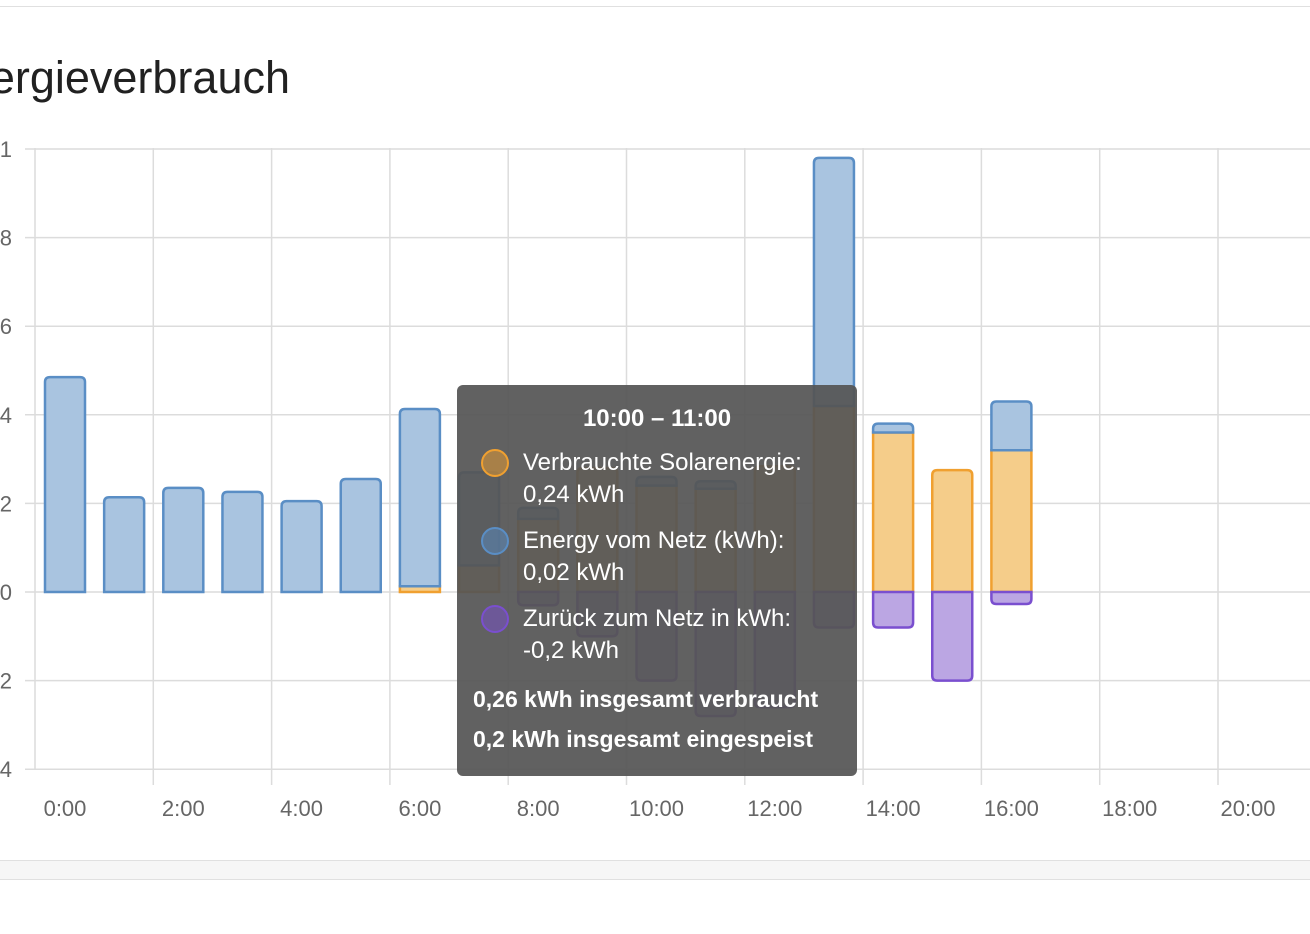  Describe the element at coordinates (657, 618) in the screenshot. I see `tooltip-label: Zurück zum Netz in kWh:` at that location.